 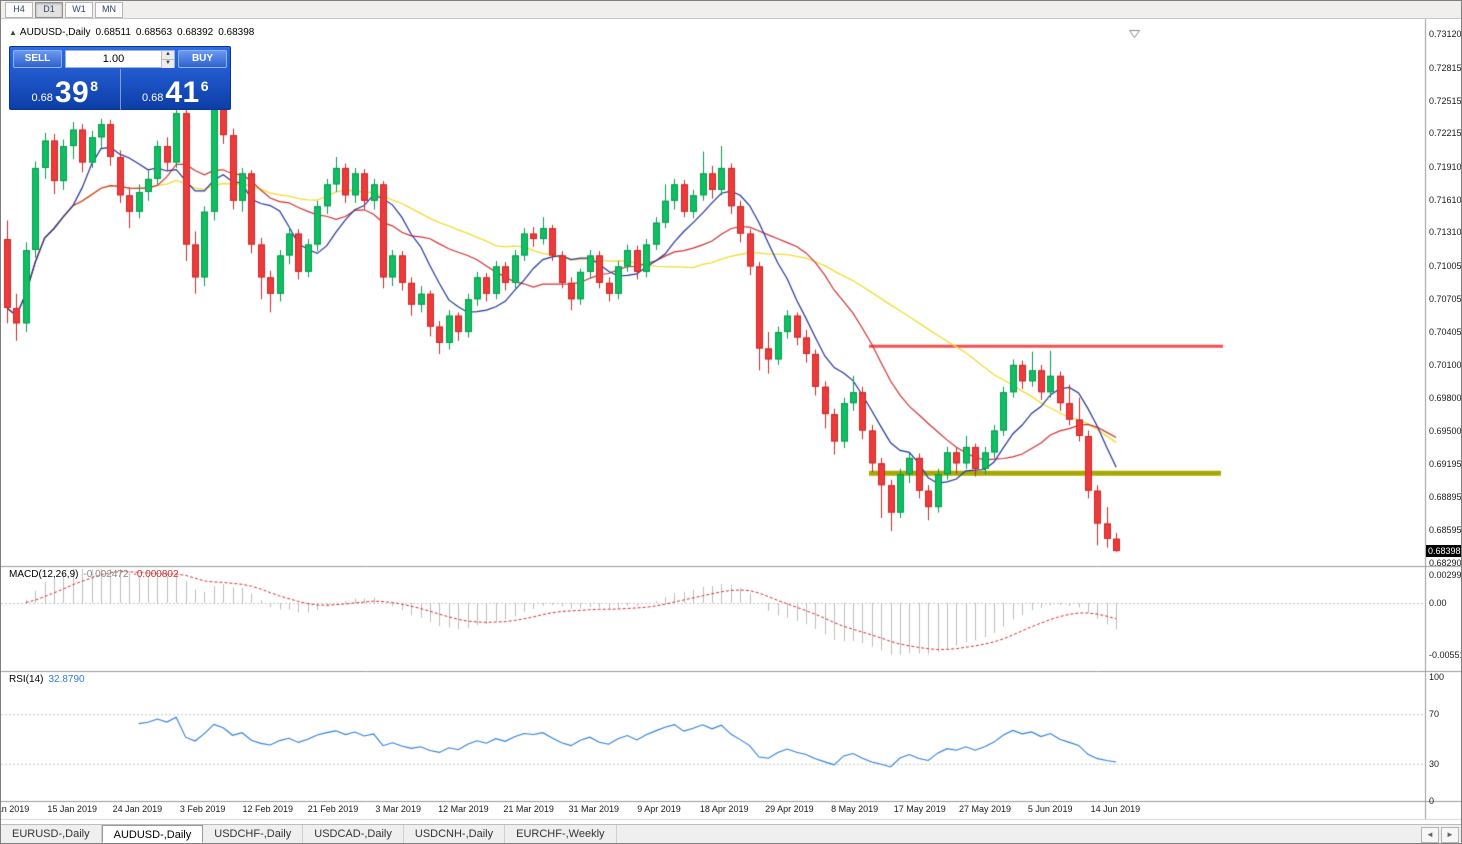 I want to click on oct-collapse-icon: ▲, so click(x=13, y=32).